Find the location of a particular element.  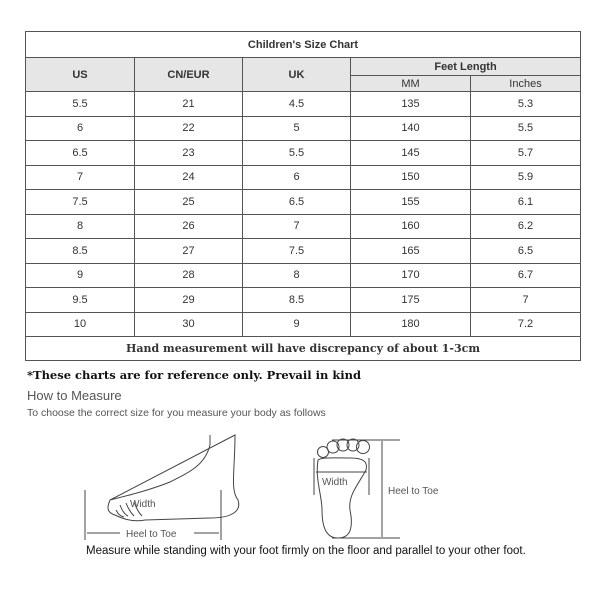

cell-us: 7.5 is located at coordinates (80, 202).